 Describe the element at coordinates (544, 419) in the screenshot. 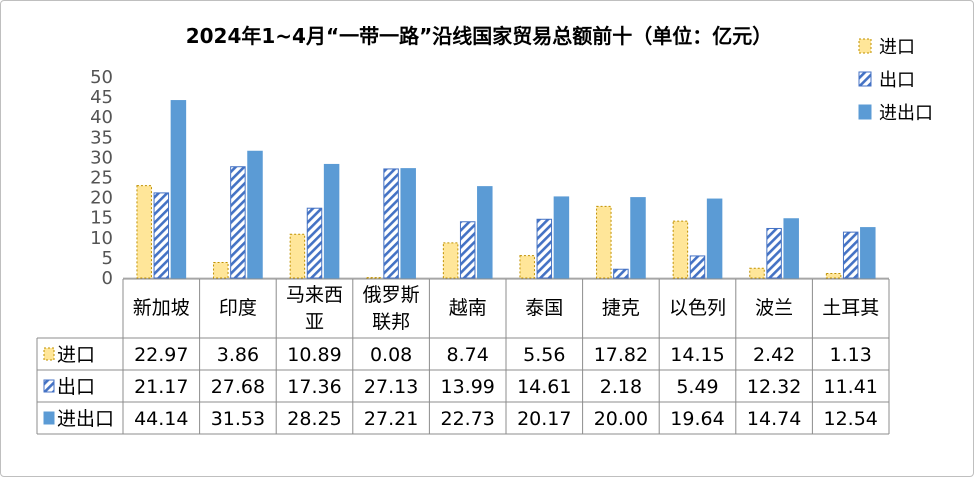

I see `table-value: 20.17` at that location.